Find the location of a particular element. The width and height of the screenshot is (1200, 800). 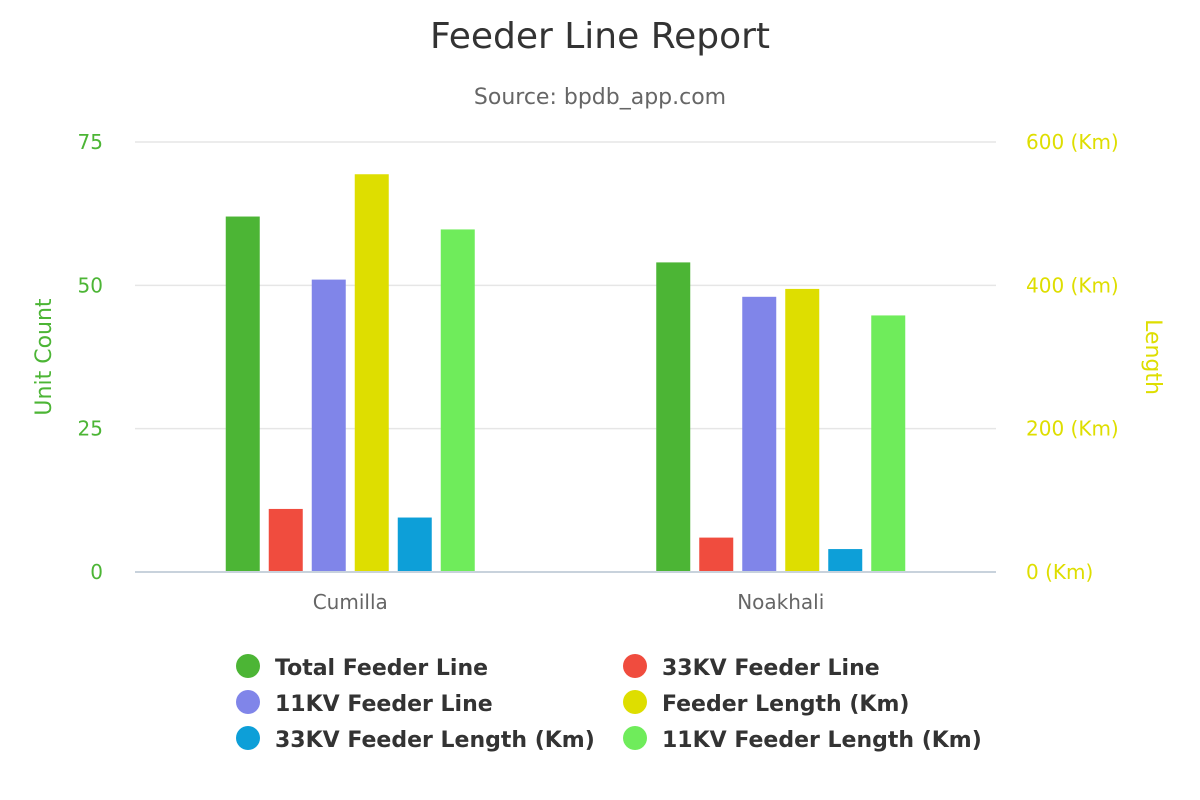

legend-item: 11KV Feeder Line is located at coordinates (364, 703).